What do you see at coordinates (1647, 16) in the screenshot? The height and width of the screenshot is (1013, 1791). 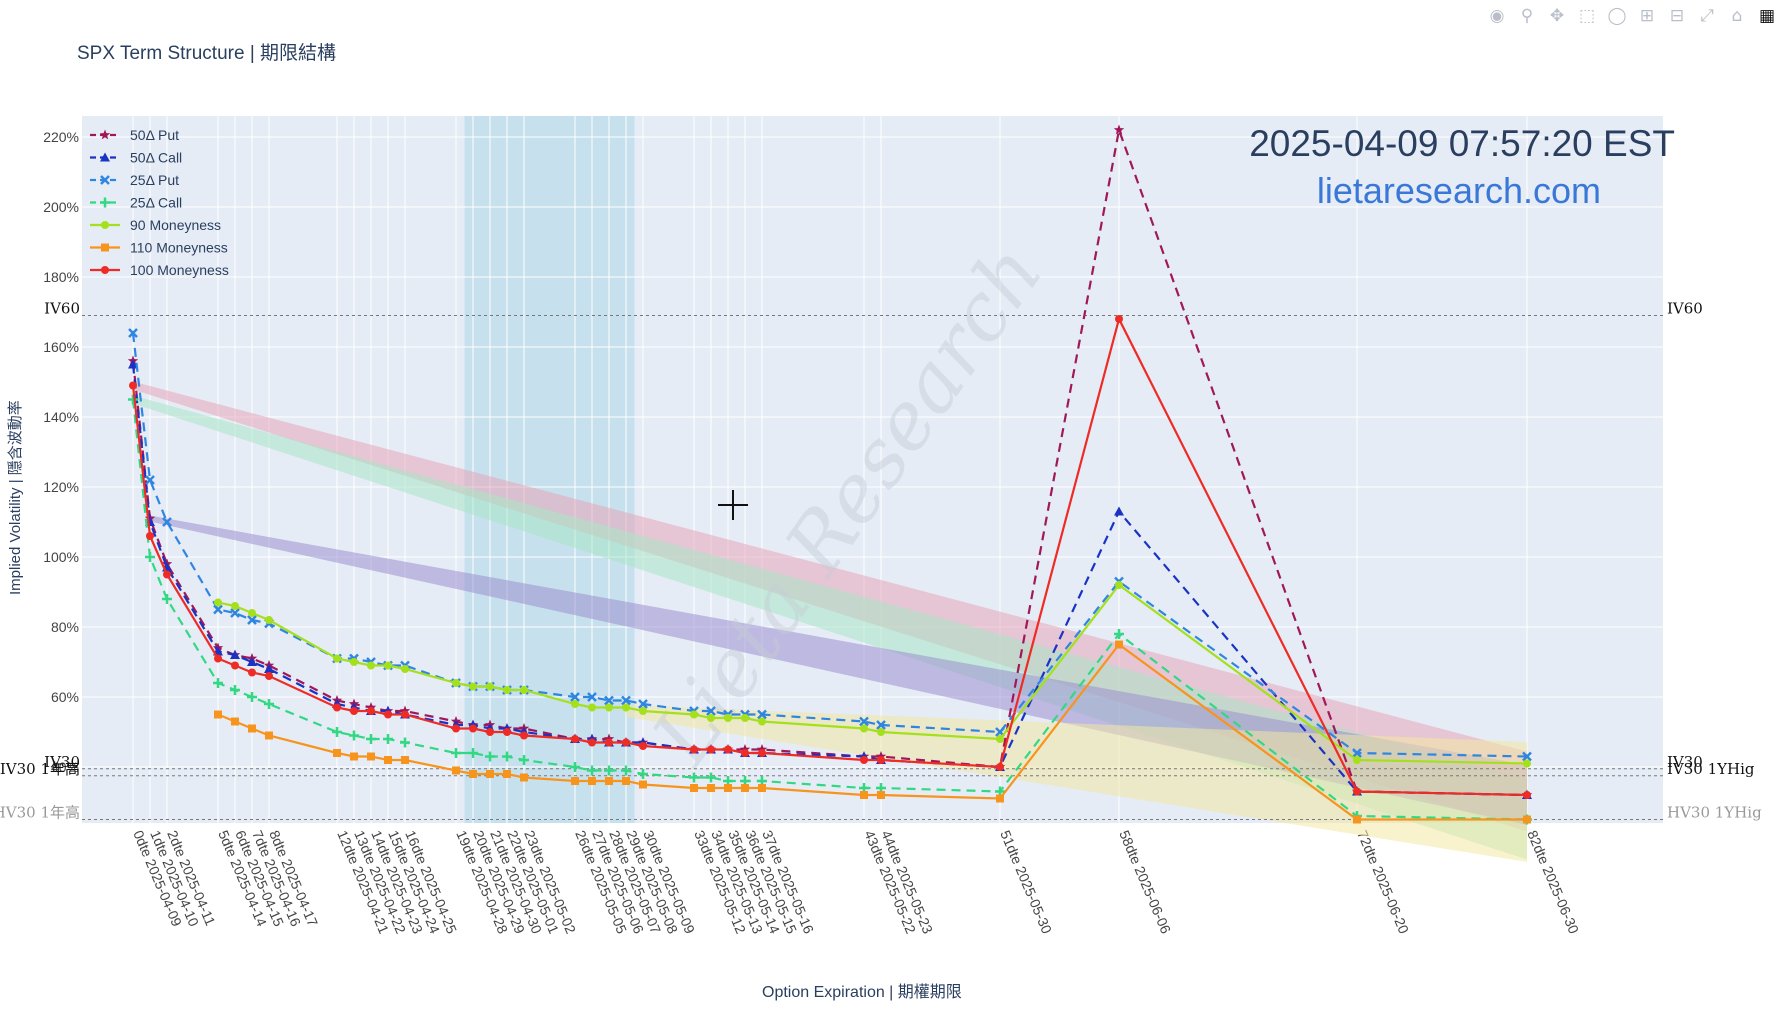 I see `zoom-in-icon: ⊞` at bounding box center [1647, 16].